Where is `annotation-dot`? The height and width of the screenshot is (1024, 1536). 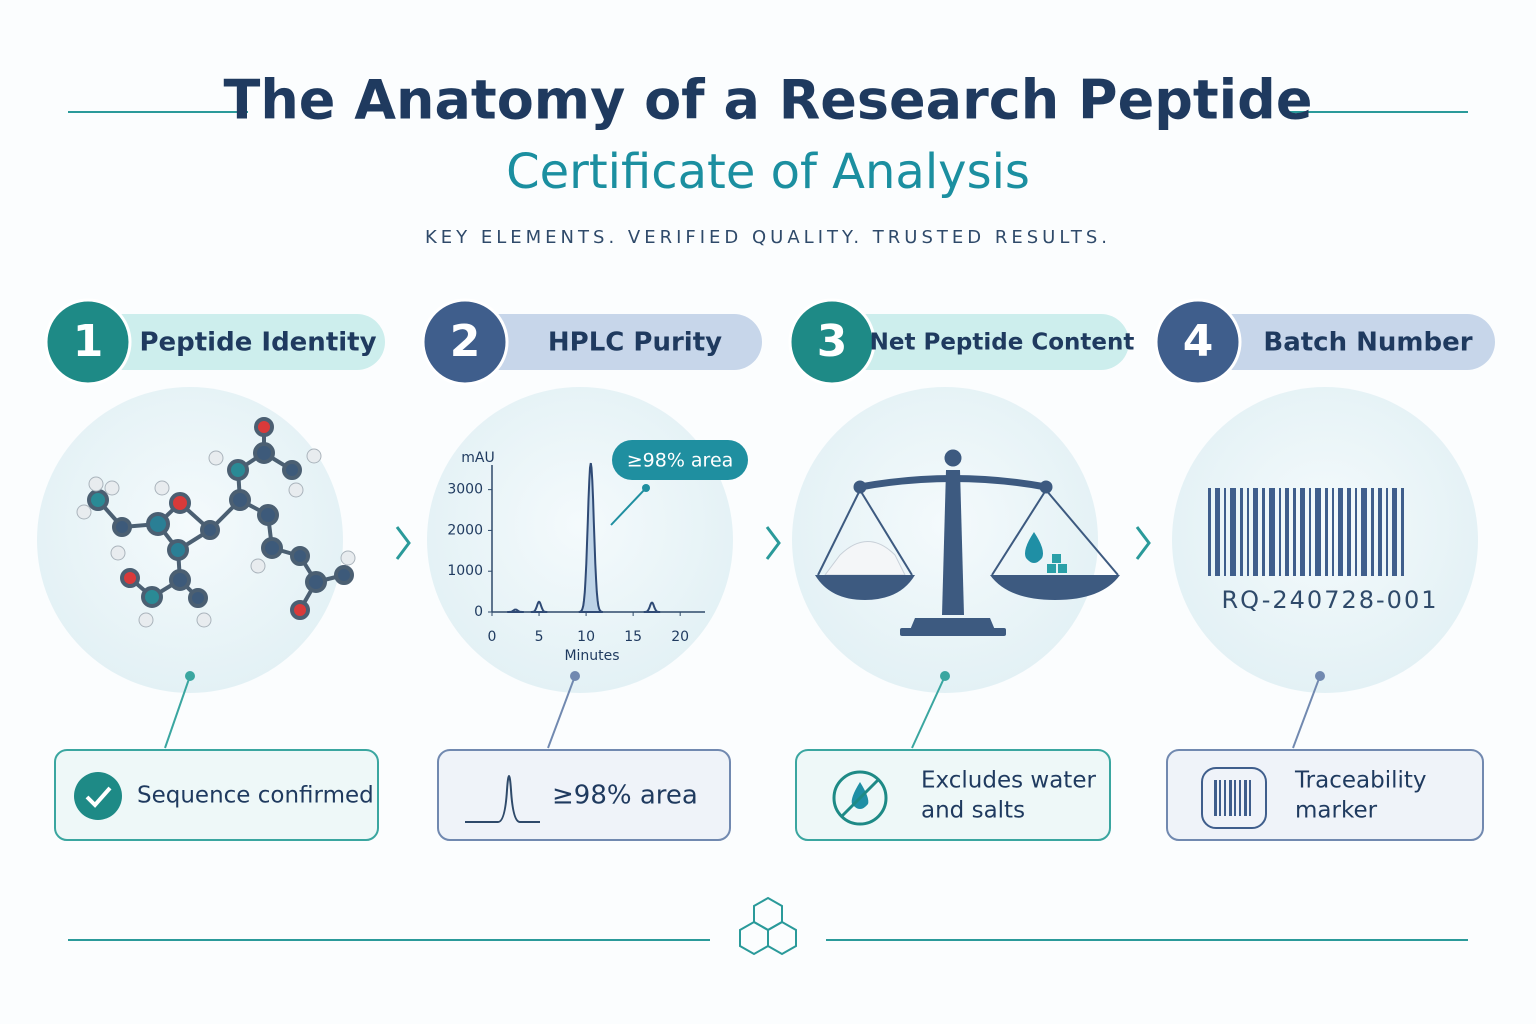 annotation-dot is located at coordinates (646, 488).